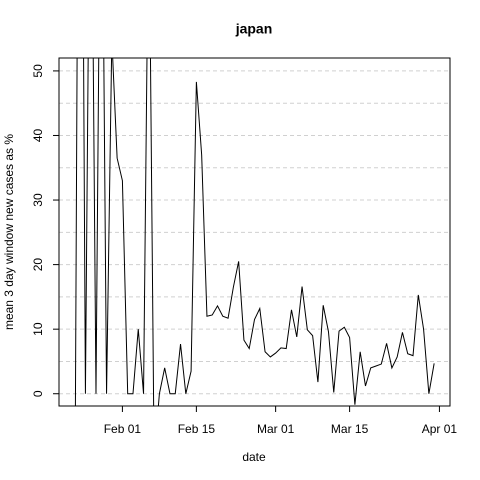  What do you see at coordinates (123, 429) in the screenshot?
I see `x-tick-label: Feb 01` at bounding box center [123, 429].